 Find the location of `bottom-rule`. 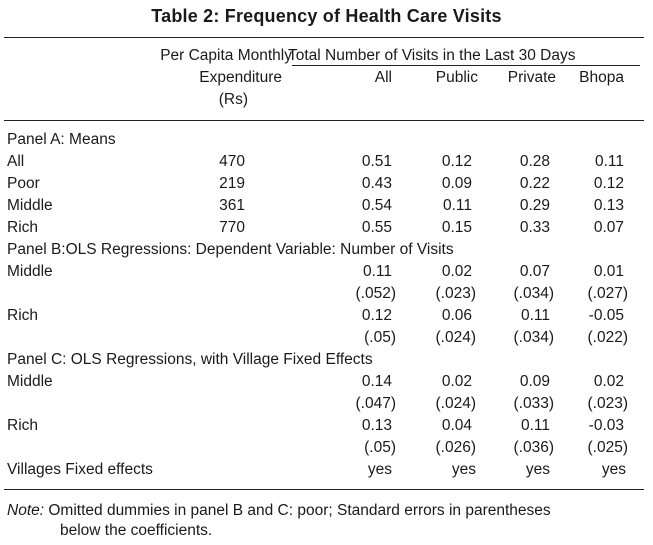

bottom-rule is located at coordinates (324, 489).